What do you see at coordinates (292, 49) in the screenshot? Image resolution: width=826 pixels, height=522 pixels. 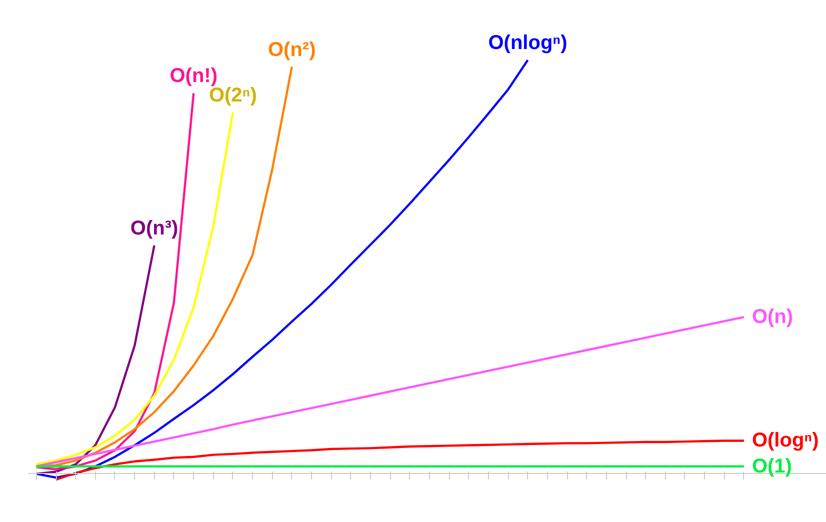 I see `series-label: O(n²)` at bounding box center [292, 49].